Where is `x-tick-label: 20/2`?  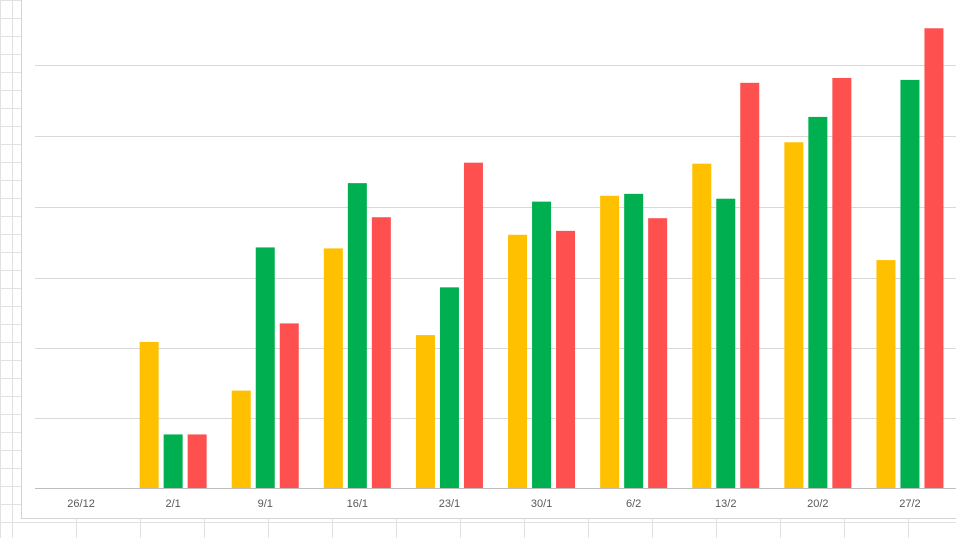
x-tick-label: 20/2 is located at coordinates (817, 504).